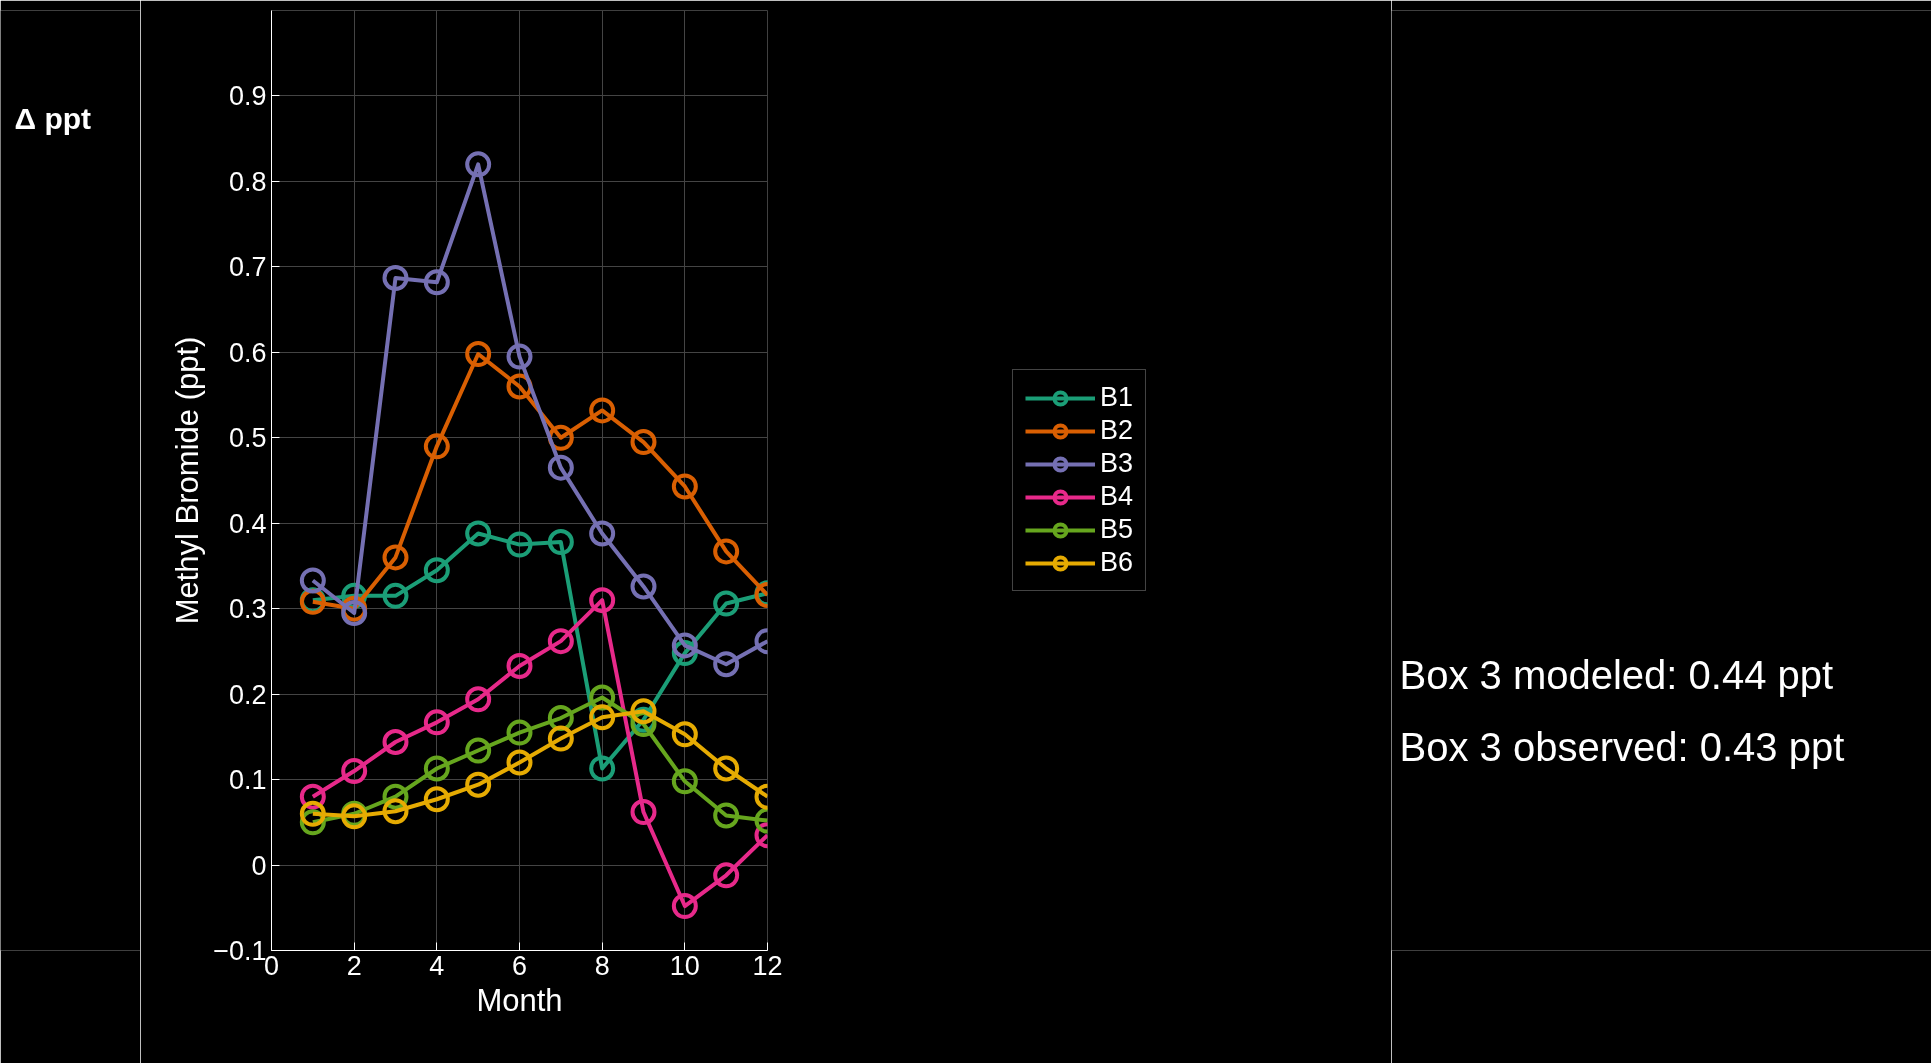 Image resolution: width=1931 pixels, height=1063 pixels. I want to click on x-tick-label: 2, so click(354, 965).